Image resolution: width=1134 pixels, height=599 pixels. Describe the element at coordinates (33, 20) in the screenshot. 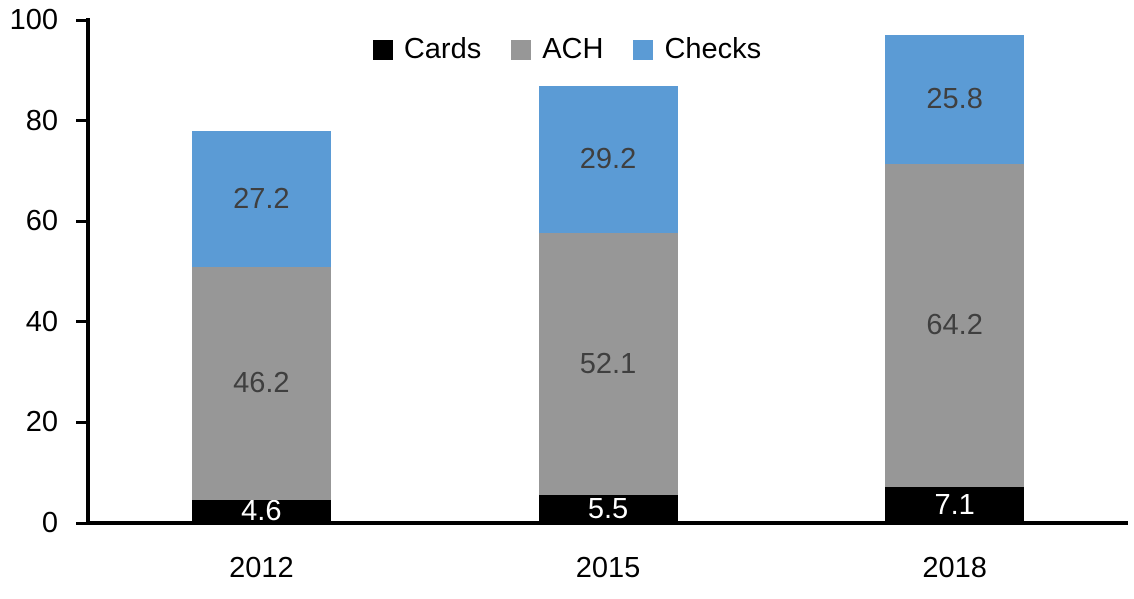

I see `y-axis-tick-label: 100` at that location.